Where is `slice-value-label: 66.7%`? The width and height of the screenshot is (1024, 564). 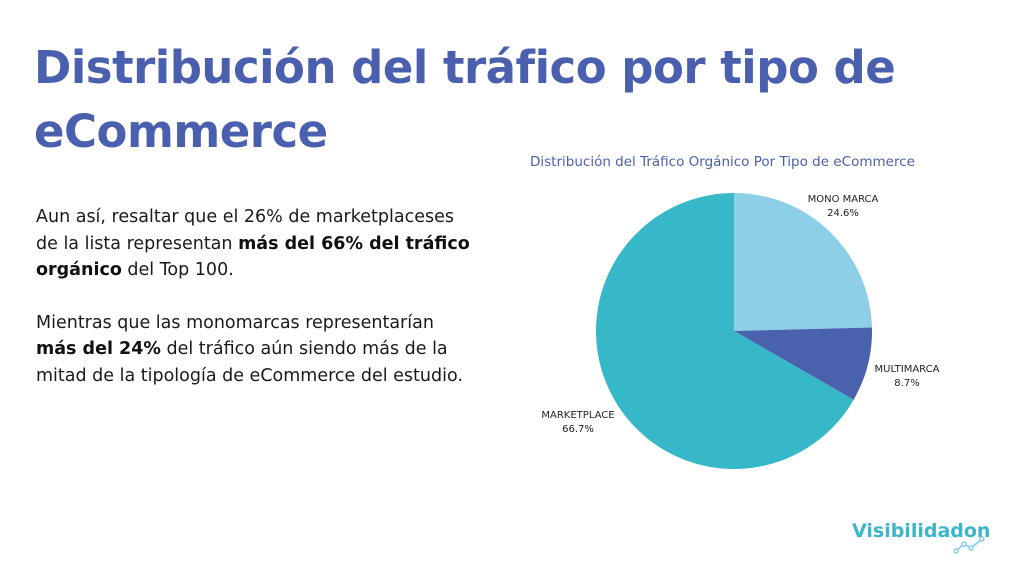 slice-value-label: 66.7% is located at coordinates (578, 429).